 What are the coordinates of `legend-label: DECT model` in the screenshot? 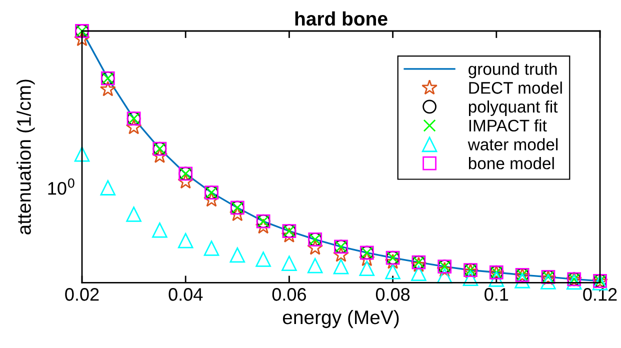 It's located at (515, 88).